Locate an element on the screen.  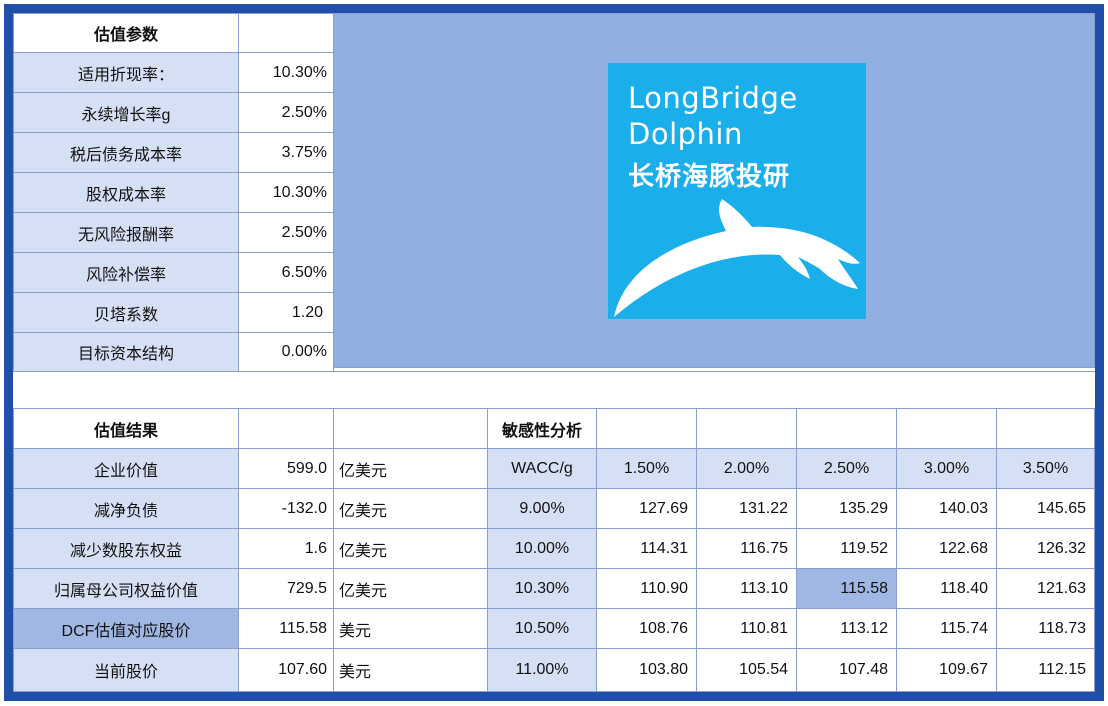
param-label-beta: 贝塔系数 is located at coordinates (126, 312).